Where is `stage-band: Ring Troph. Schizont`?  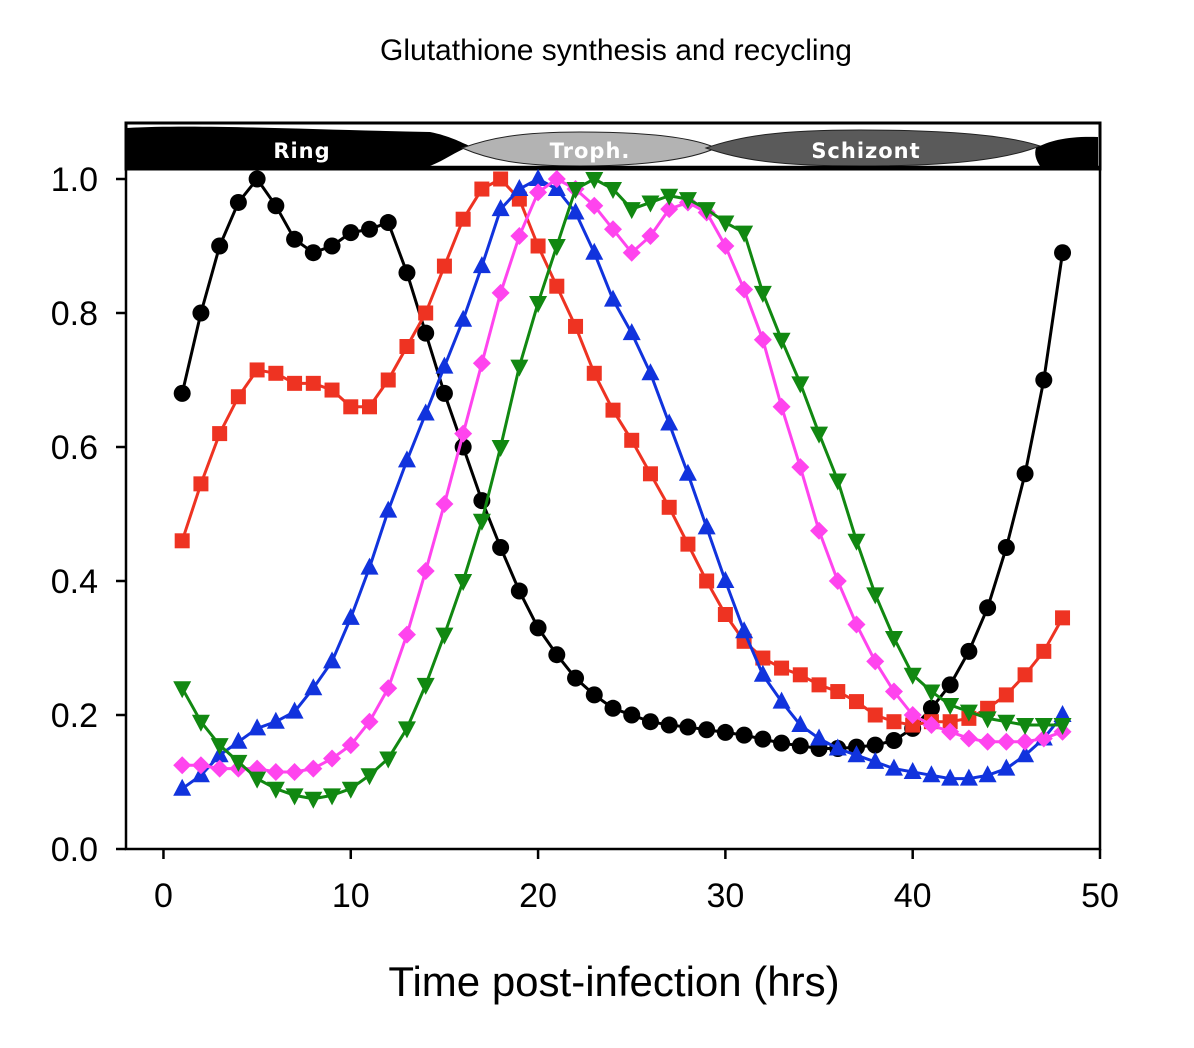
stage-band: Ring Troph. Schizont is located at coordinates (613, 146).